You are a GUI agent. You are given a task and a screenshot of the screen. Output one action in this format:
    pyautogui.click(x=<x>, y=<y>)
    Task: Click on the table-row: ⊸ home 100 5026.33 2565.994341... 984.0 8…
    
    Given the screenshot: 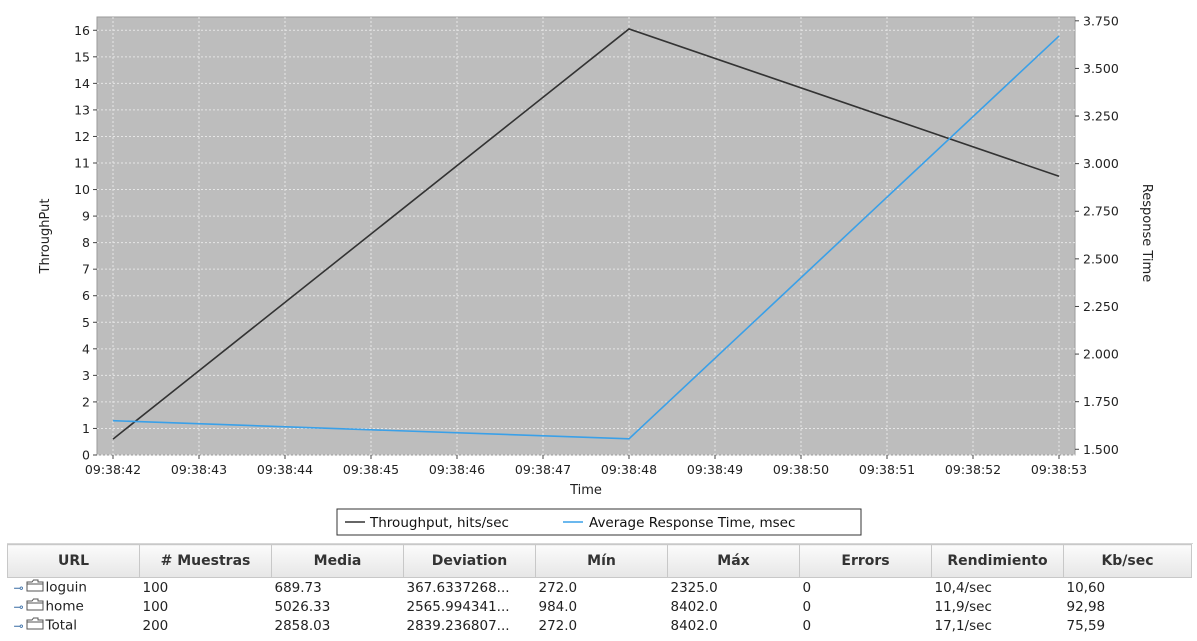 What is the action you would take?
    pyautogui.click(x=600, y=606)
    